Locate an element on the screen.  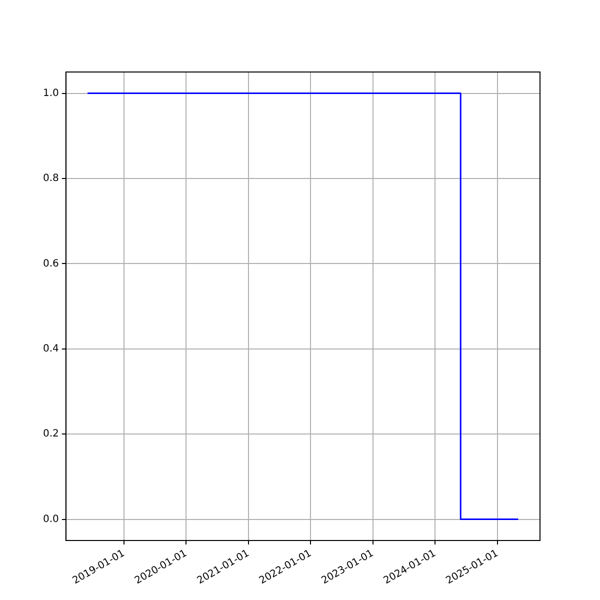
y-tick-label: 1.0 is located at coordinates (50, 93).